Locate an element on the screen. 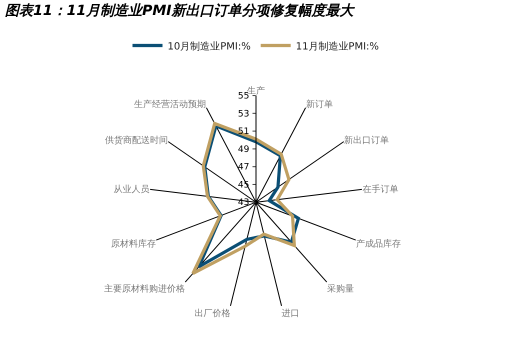  spoke-label: 在手订单 is located at coordinates (380, 190).